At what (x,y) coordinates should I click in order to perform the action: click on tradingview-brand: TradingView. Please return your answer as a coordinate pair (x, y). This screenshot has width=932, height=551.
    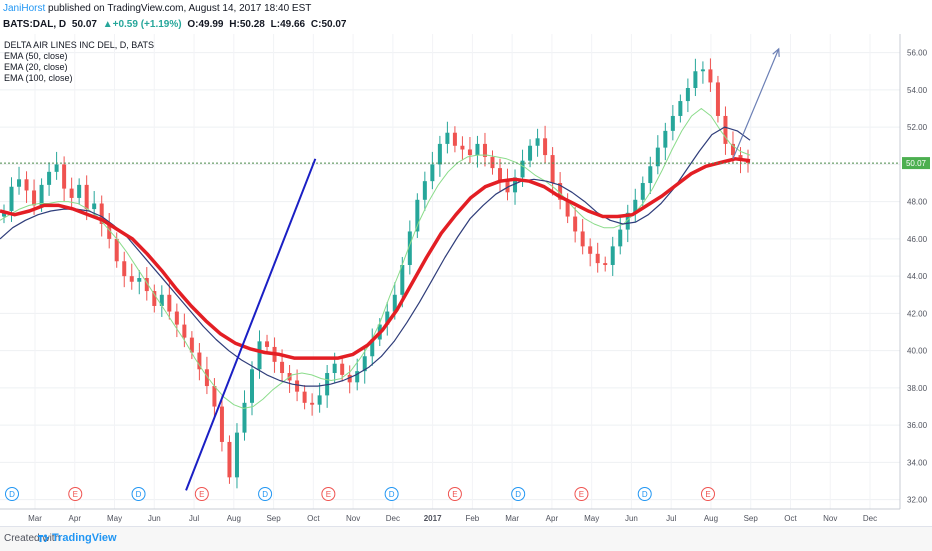
    Looking at the image, I should click on (84, 538).